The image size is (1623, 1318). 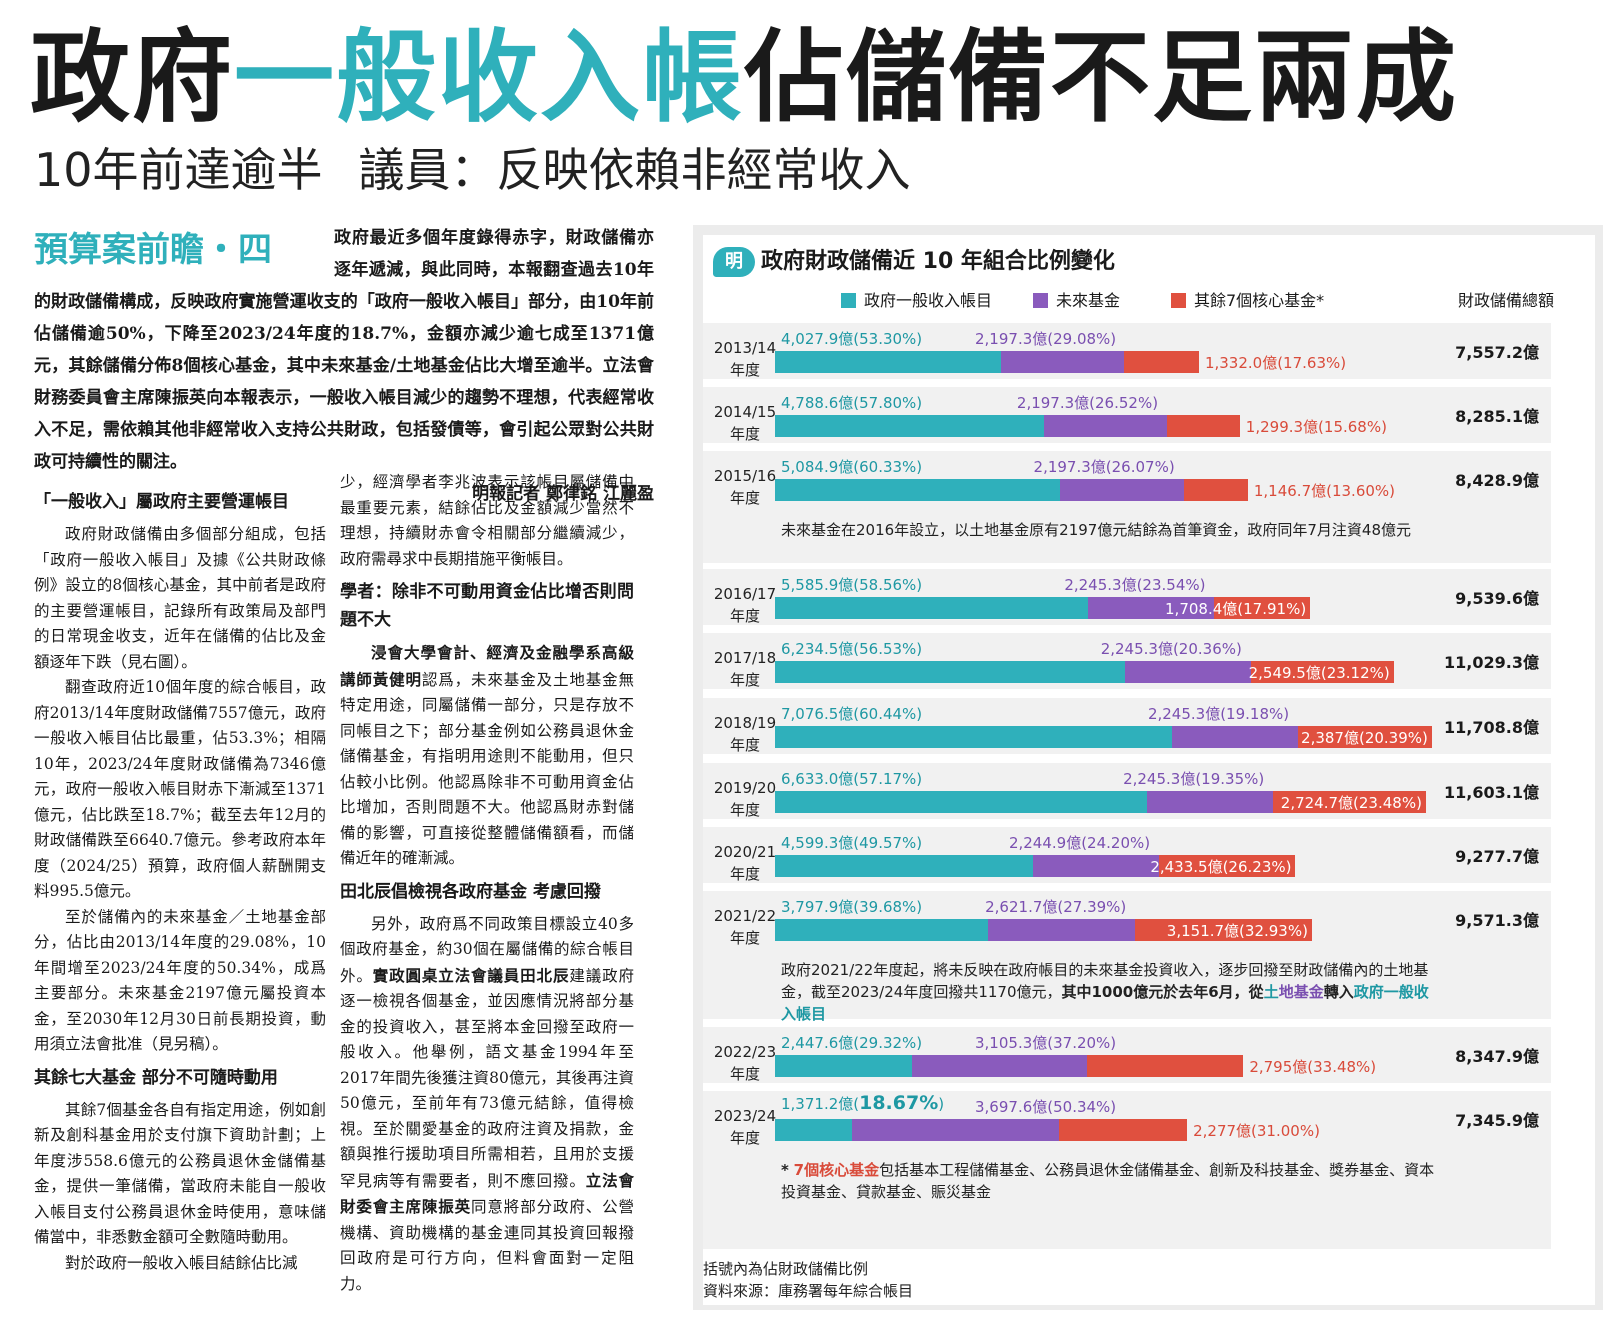 I want to click on series-kicker: 預算案前瞻・四, so click(x=153, y=250).